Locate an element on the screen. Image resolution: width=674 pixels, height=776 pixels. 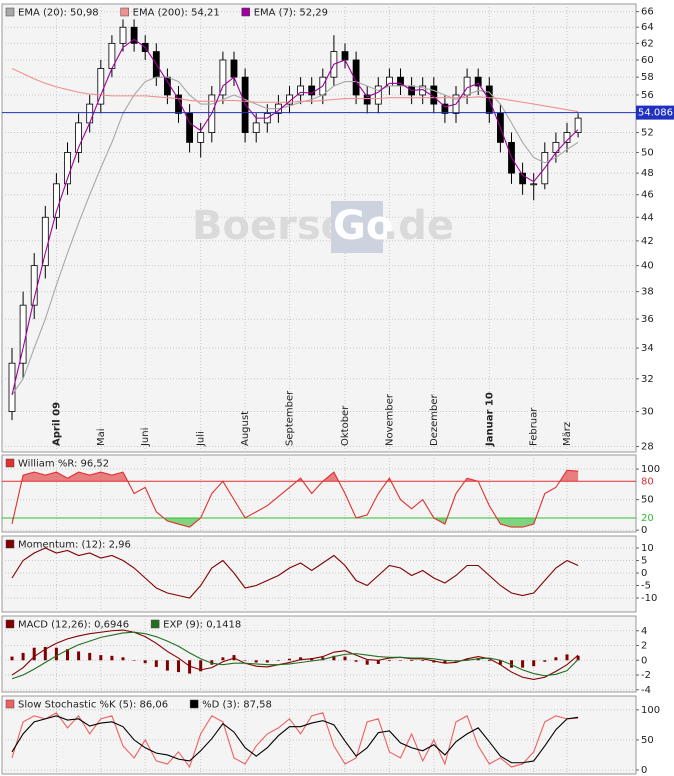
x-tick-label: Oktober is located at coordinates (345, 425).